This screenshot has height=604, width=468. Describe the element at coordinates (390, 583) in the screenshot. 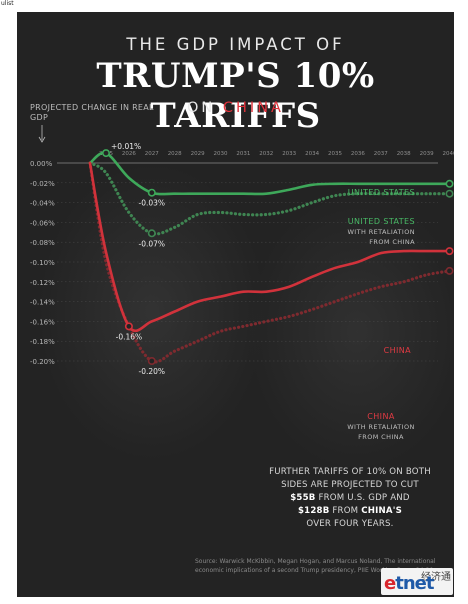

I see `logo-brand-e: e` at that location.